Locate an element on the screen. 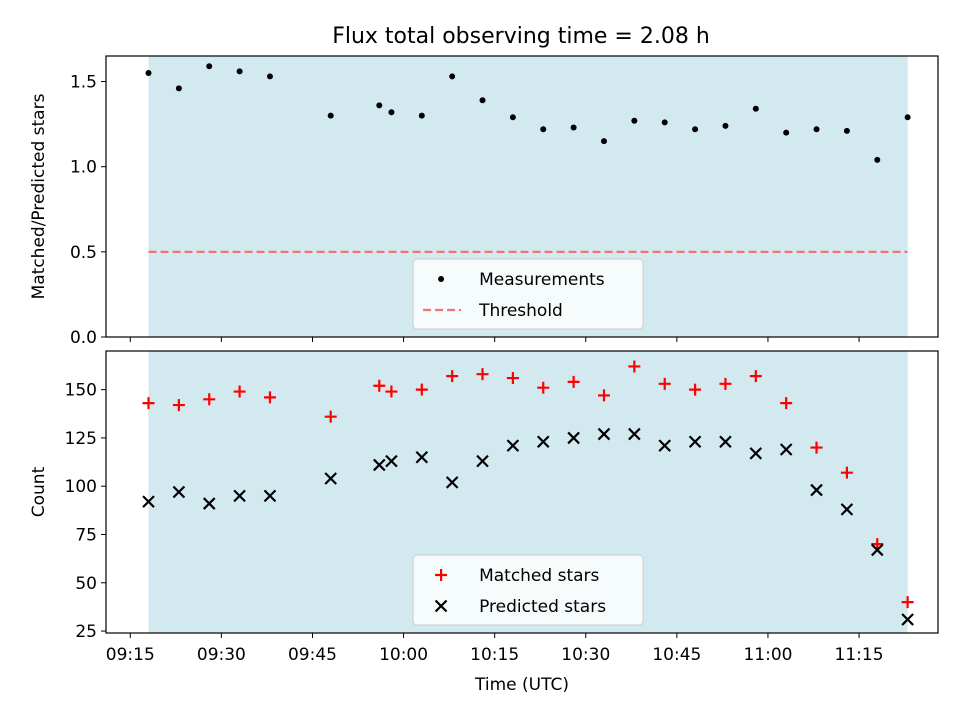 This screenshot has width=960, height=720. legend-label: Predicted stars is located at coordinates (542, 607).